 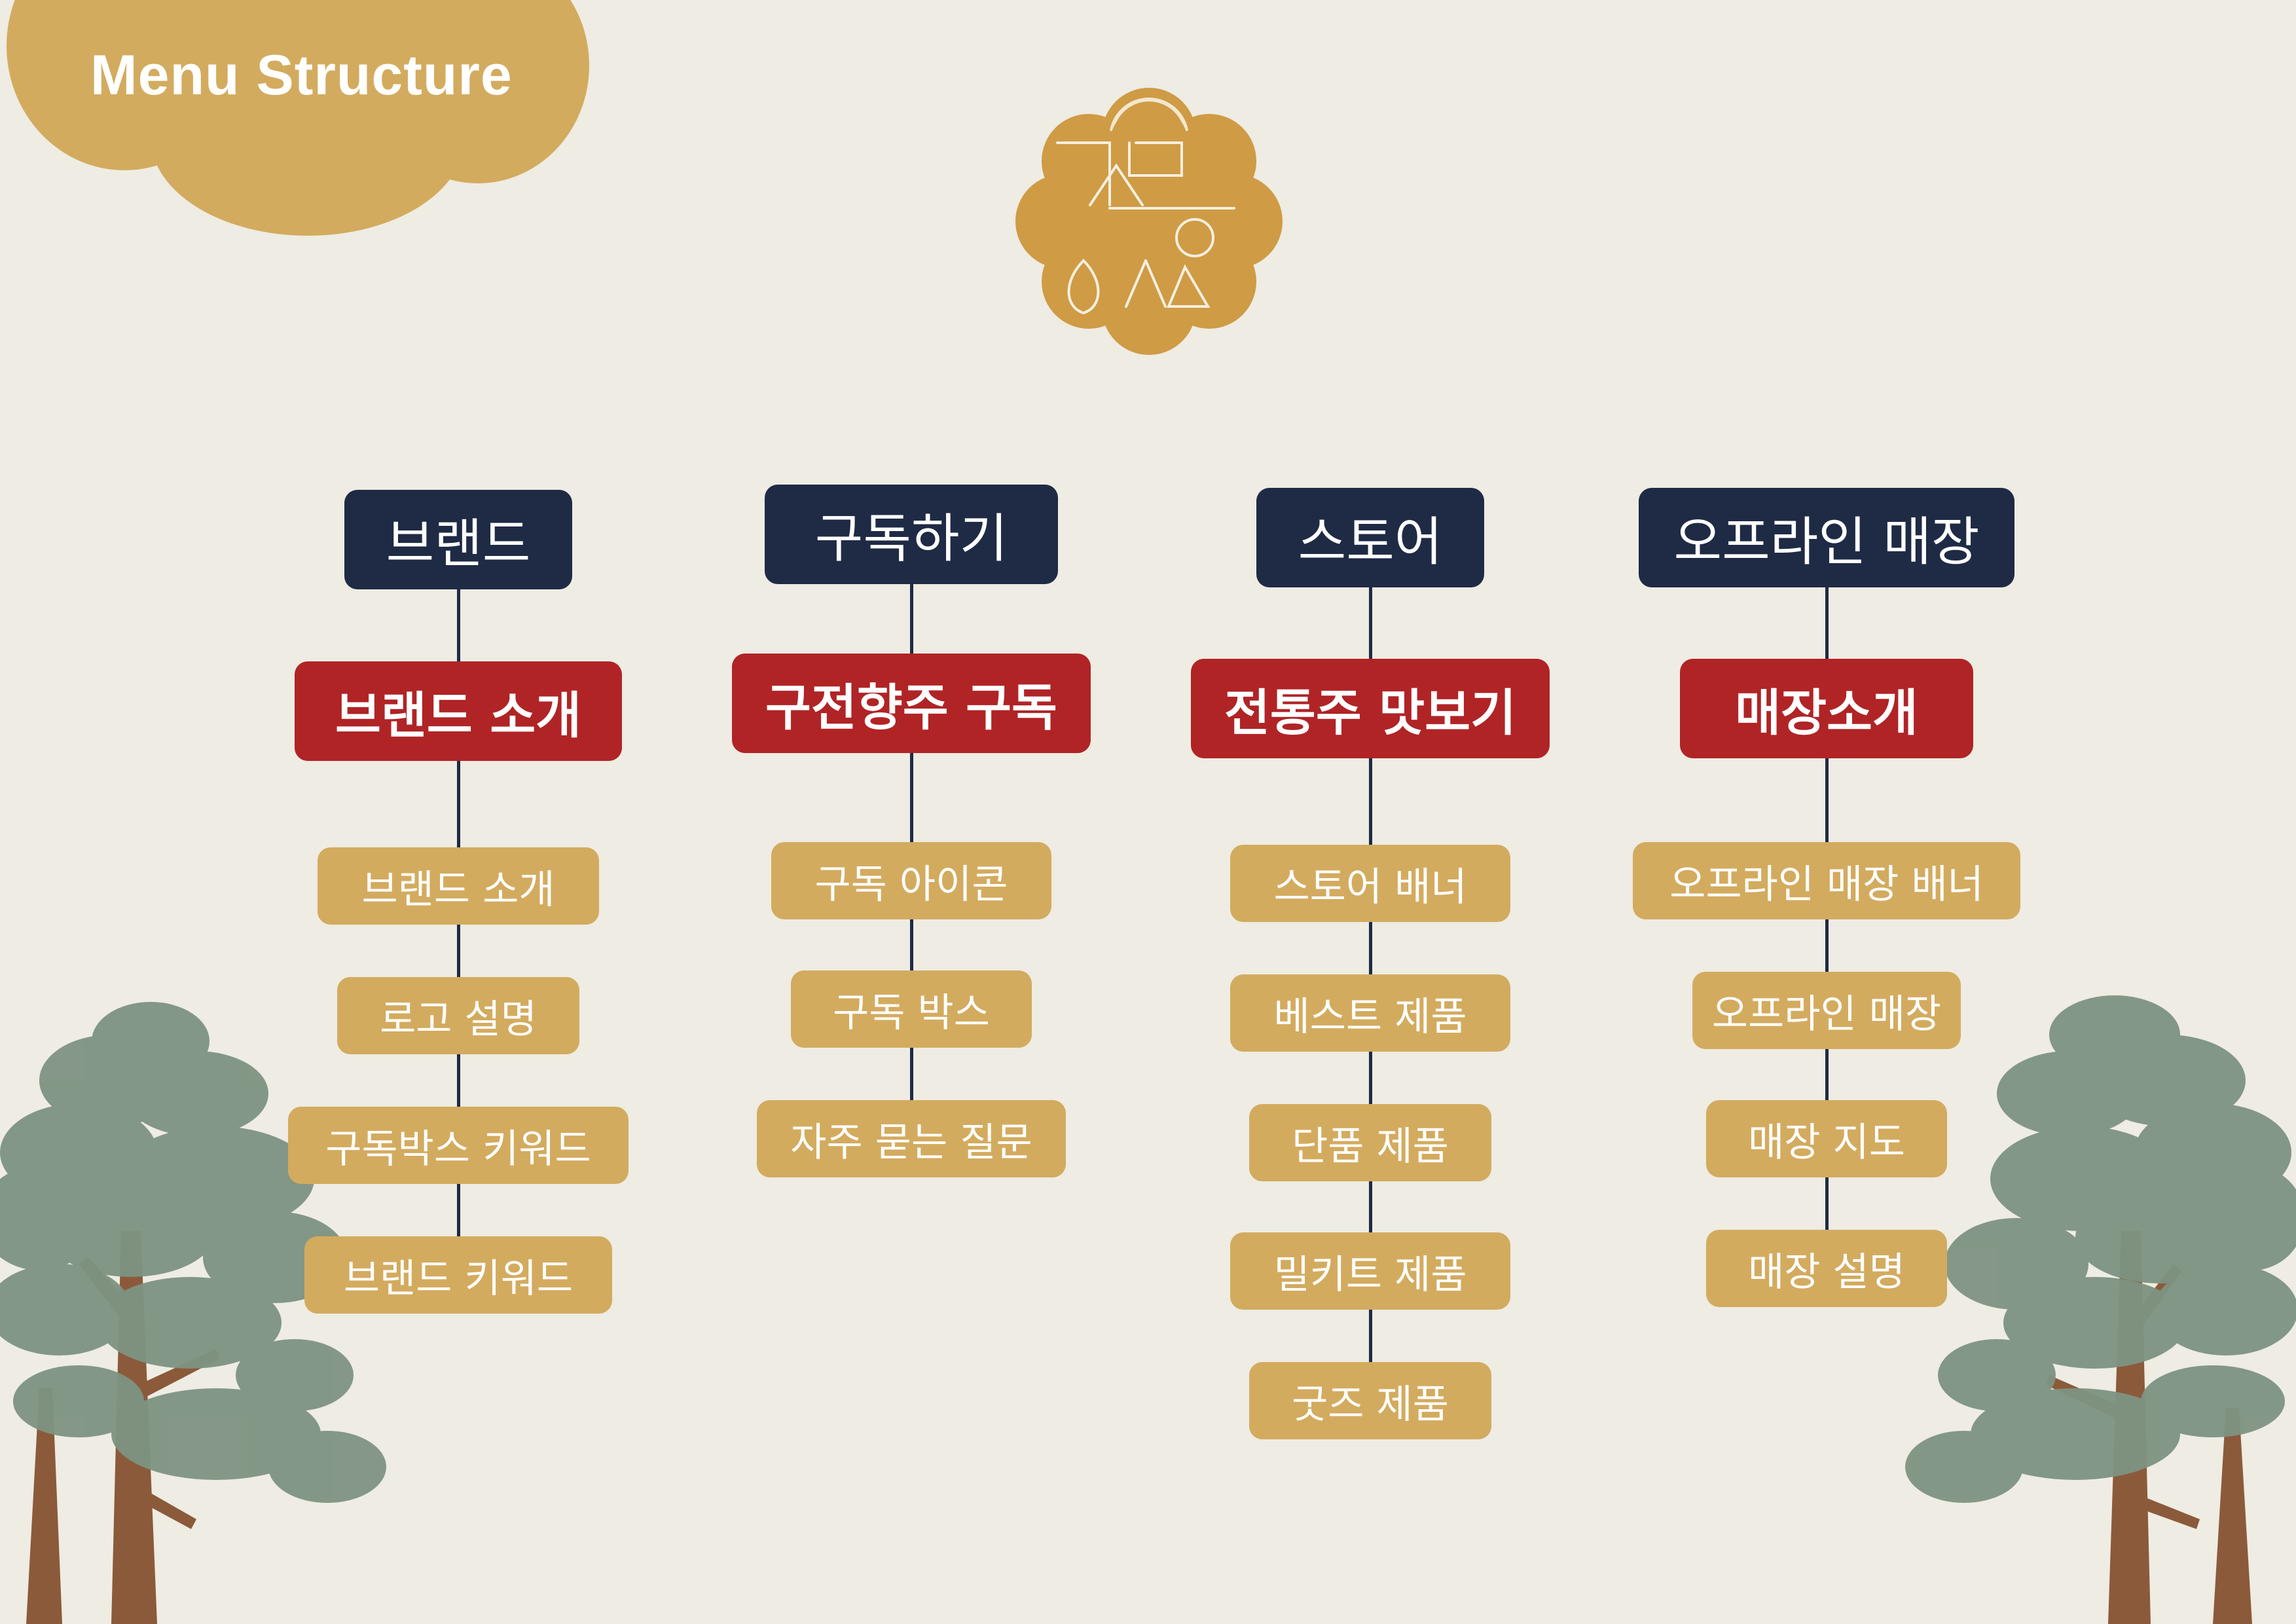 What do you see at coordinates (1826, 1138) in the screenshot?
I see `menu-section: 매장 지도` at bounding box center [1826, 1138].